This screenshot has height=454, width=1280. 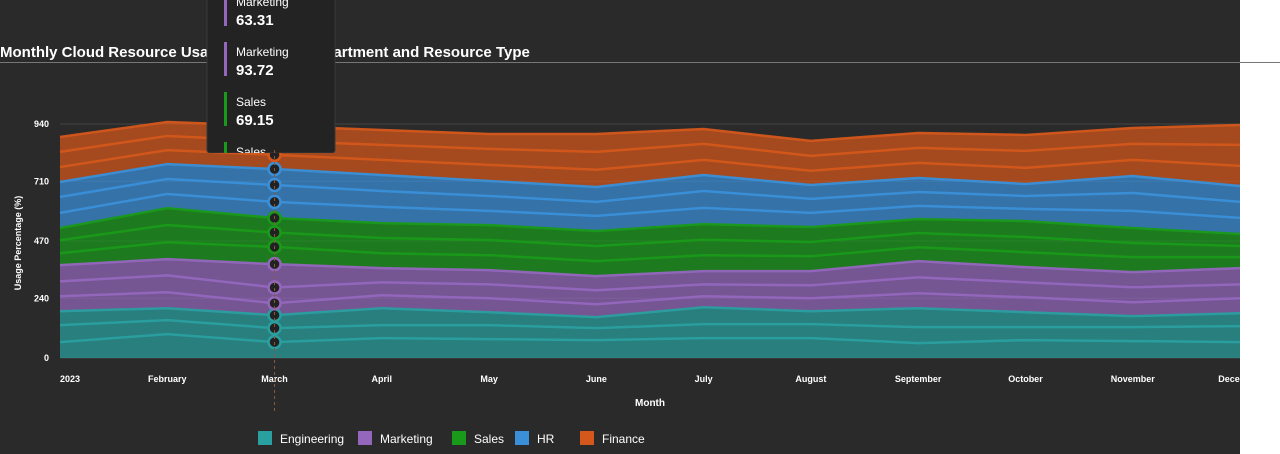 What do you see at coordinates (41, 181) in the screenshot?
I see `y-tick-label: 710` at bounding box center [41, 181].